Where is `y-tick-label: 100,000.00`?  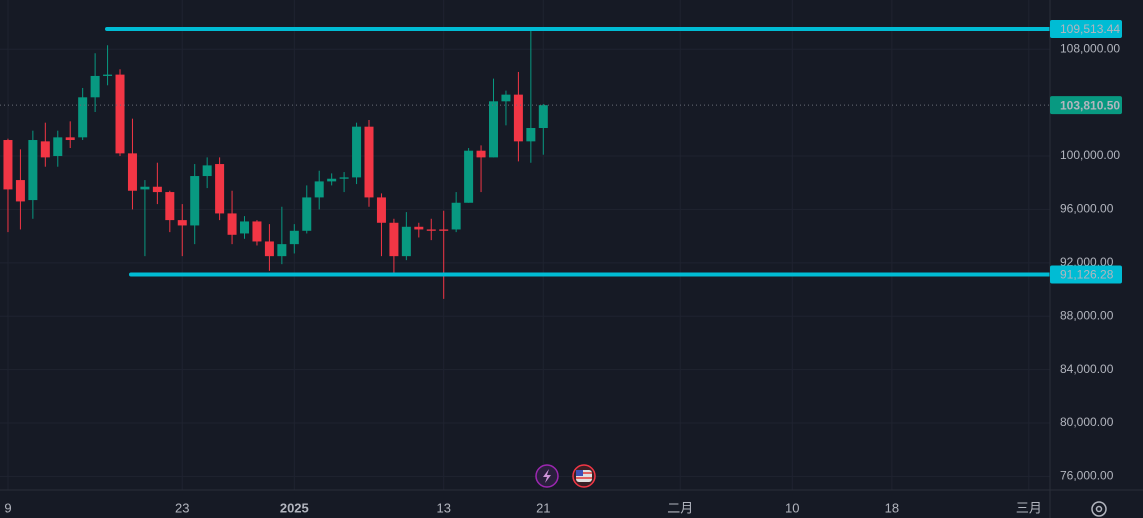 y-tick-label: 100,000.00 is located at coordinates (1090, 155).